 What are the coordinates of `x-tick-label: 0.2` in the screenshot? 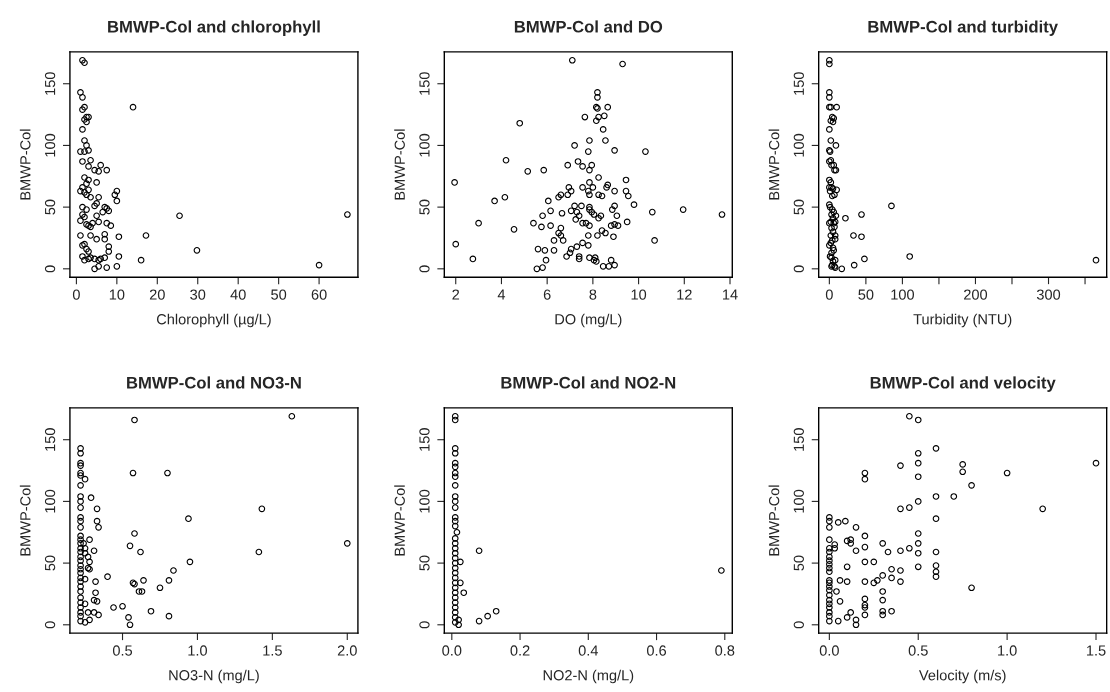 It's located at (520, 650).